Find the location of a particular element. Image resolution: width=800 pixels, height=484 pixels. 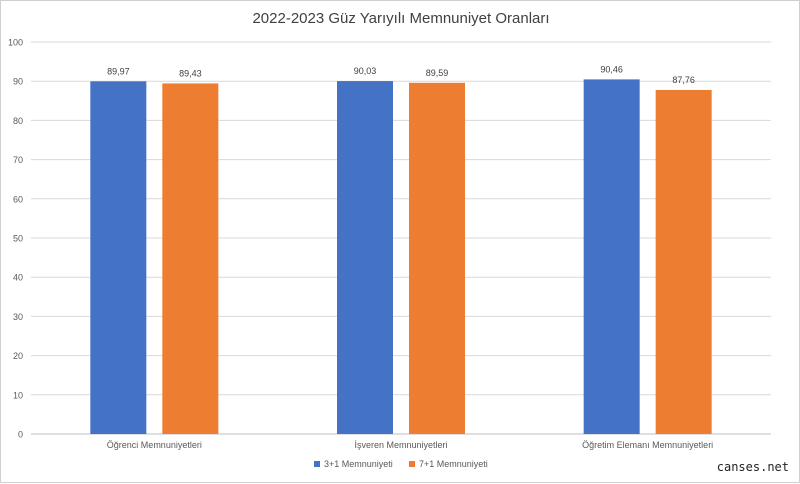

legend-label-1: 3+1 Memnuniyeti is located at coordinates (358, 464).